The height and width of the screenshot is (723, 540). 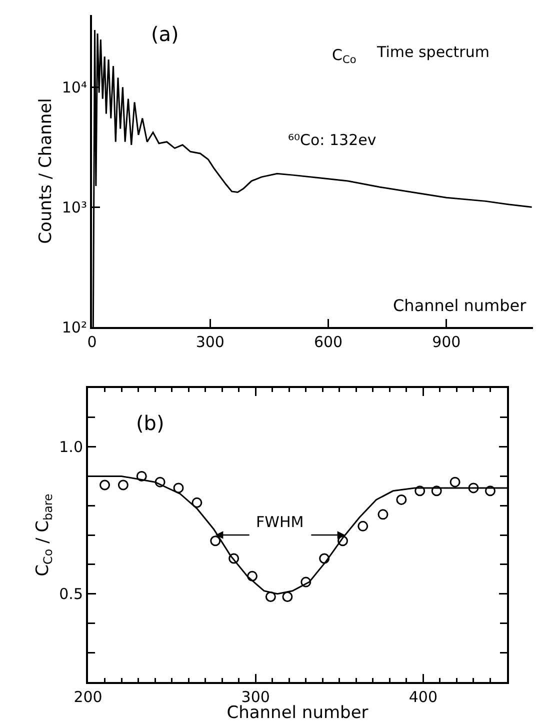 What do you see at coordinates (280, 522) in the screenshot?
I see `annotation: FWHM` at bounding box center [280, 522].